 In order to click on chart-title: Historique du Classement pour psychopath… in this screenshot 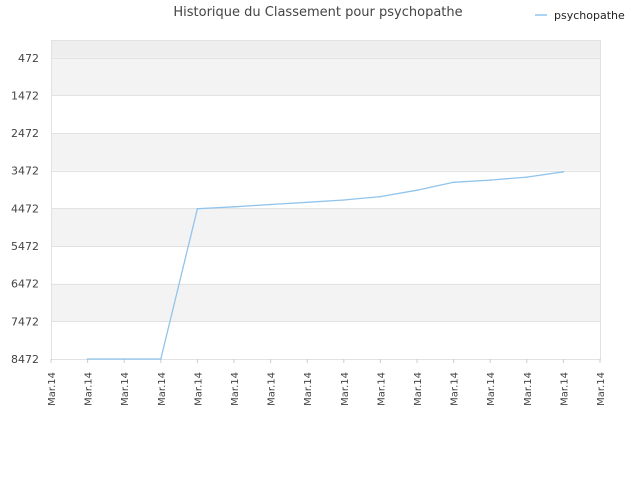, I will do `click(317, 12)`.